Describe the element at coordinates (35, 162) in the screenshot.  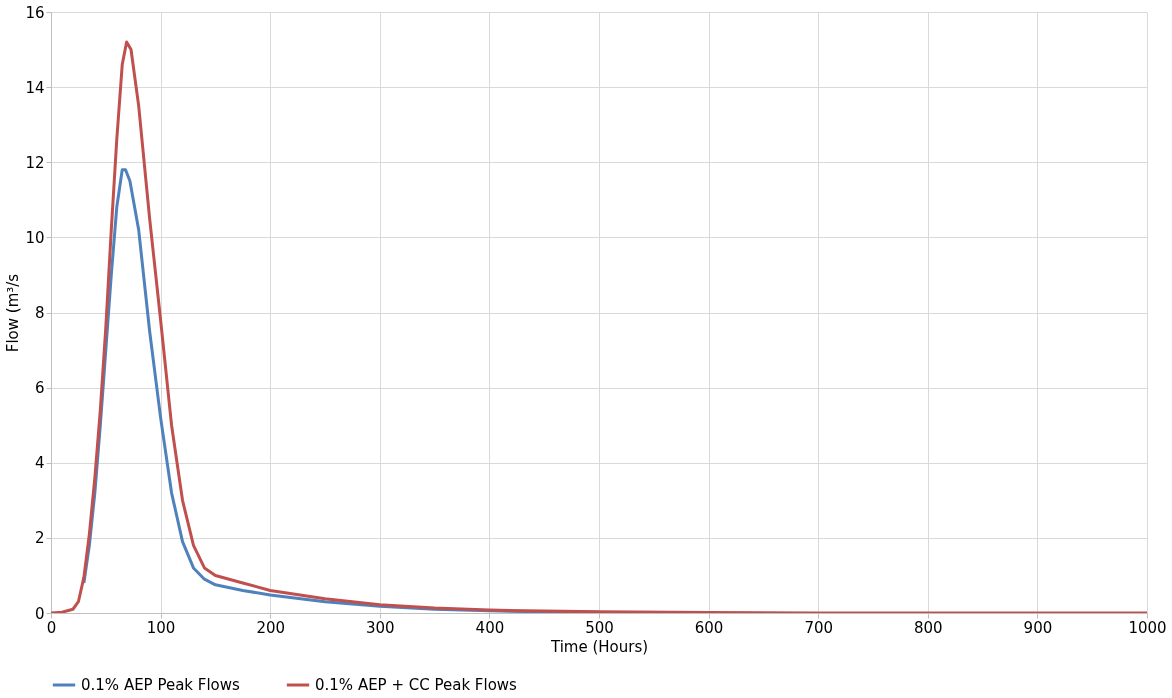
I see `y-tick-label: 12` at that location.